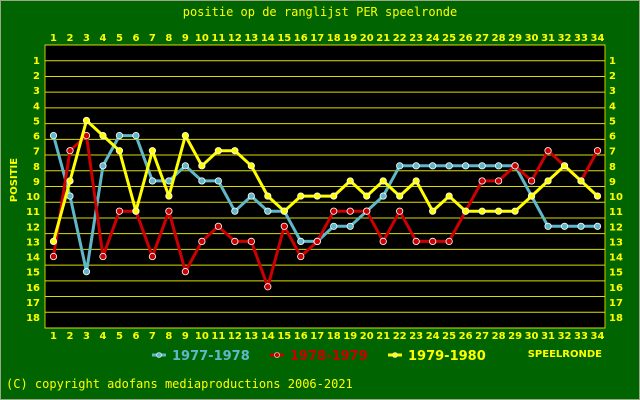 This screenshot has height=400, width=640. I want to click on x-tick-label: 14, so click(268, 336).